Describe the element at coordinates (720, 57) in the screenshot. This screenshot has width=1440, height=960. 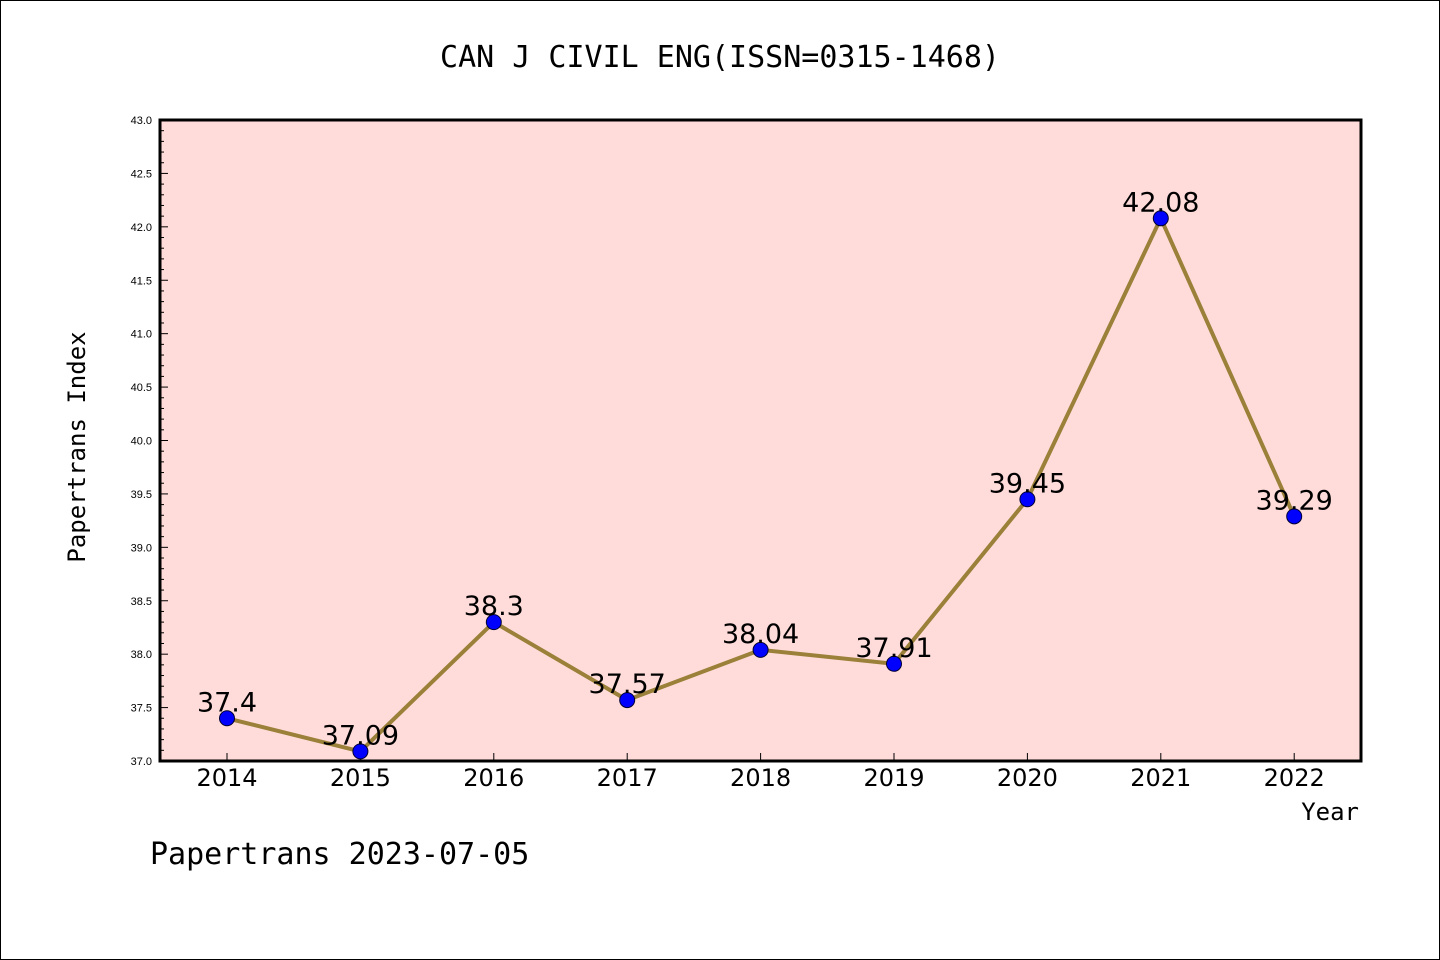
I see `chart-title: CAN J CIVIL ENG(ISSN=0315-1468)` at that location.